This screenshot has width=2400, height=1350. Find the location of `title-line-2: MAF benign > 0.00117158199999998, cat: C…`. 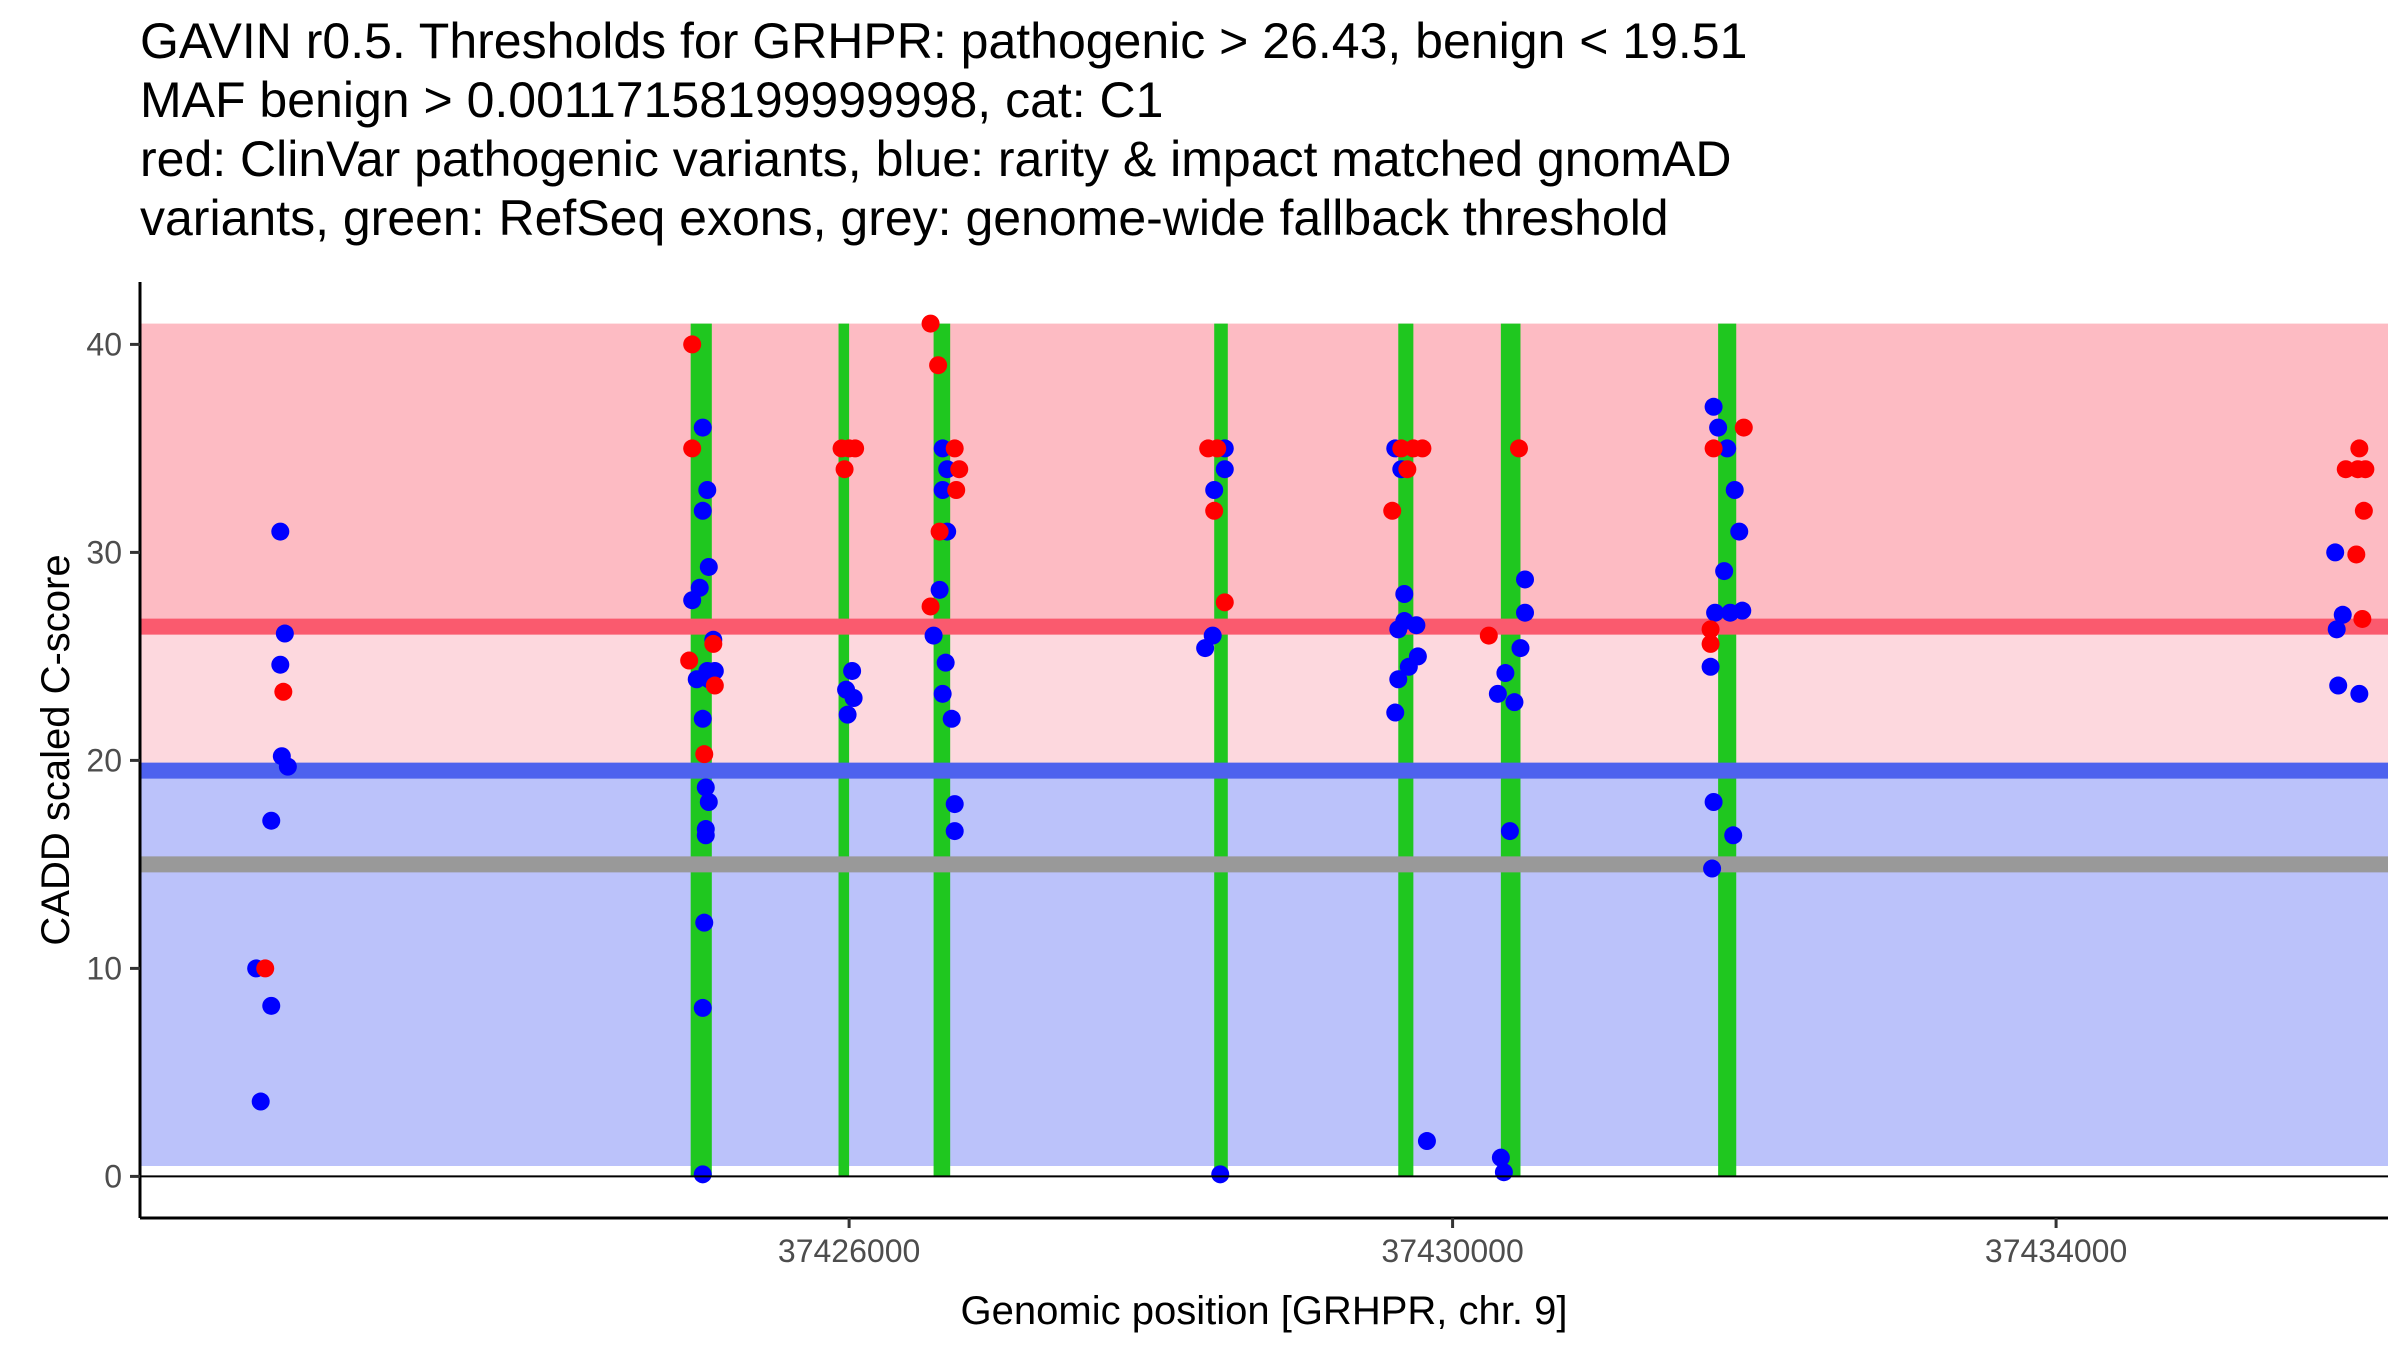

title-line-2: MAF benign > 0.00117158199999998, cat: C… is located at coordinates (652, 100).